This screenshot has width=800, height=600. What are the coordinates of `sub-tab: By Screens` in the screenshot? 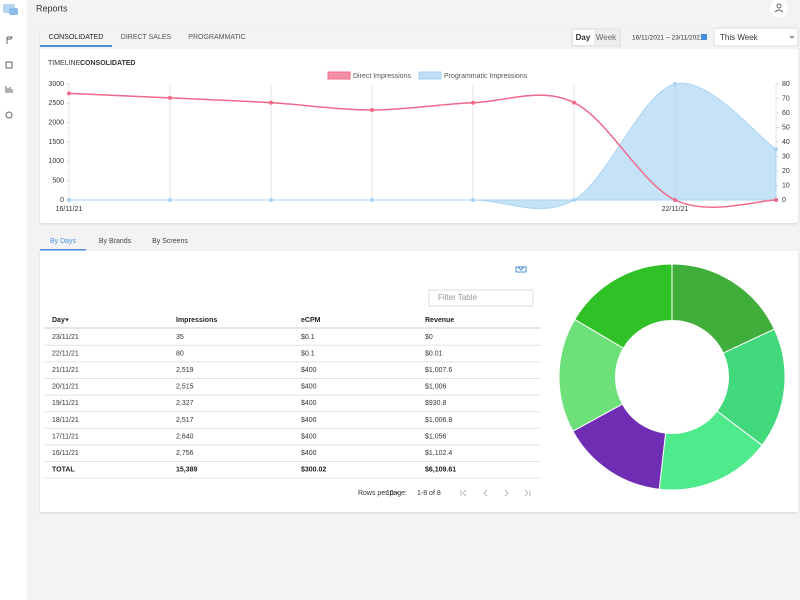 It's located at (170, 241).